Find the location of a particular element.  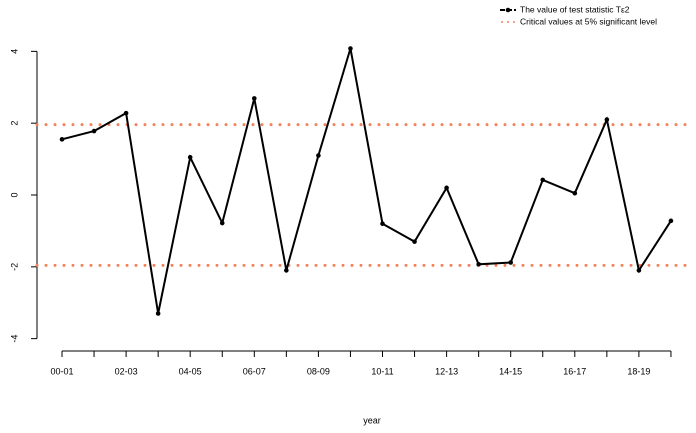

y-tick-label: -4 is located at coordinates (14, 339).